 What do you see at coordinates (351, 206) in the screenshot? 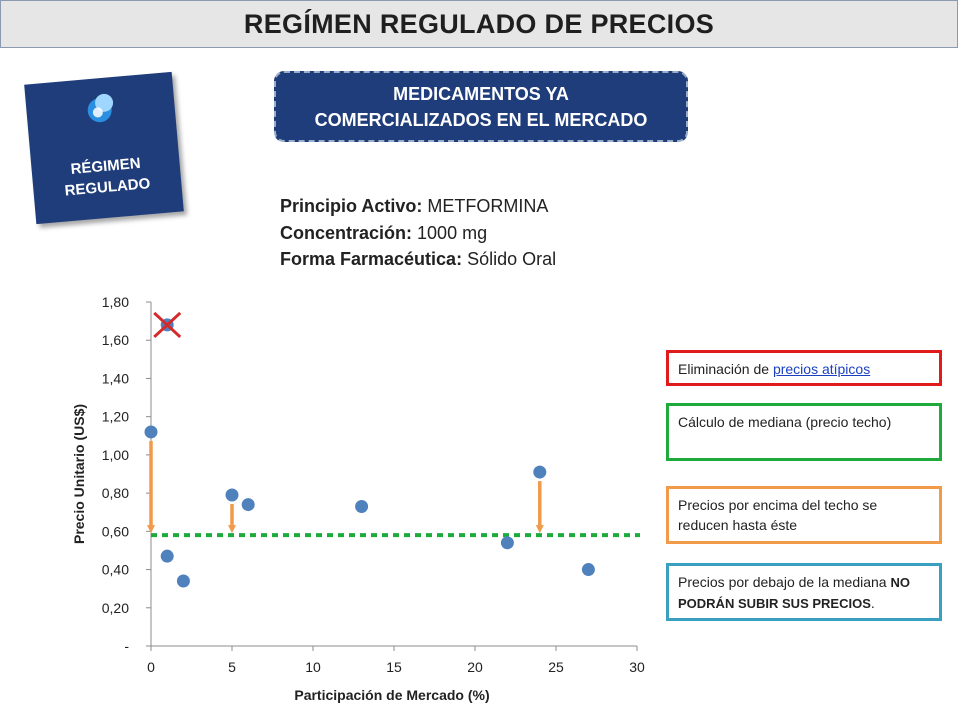
I see `active-ingredient-label: Principio Activo:` at bounding box center [351, 206].